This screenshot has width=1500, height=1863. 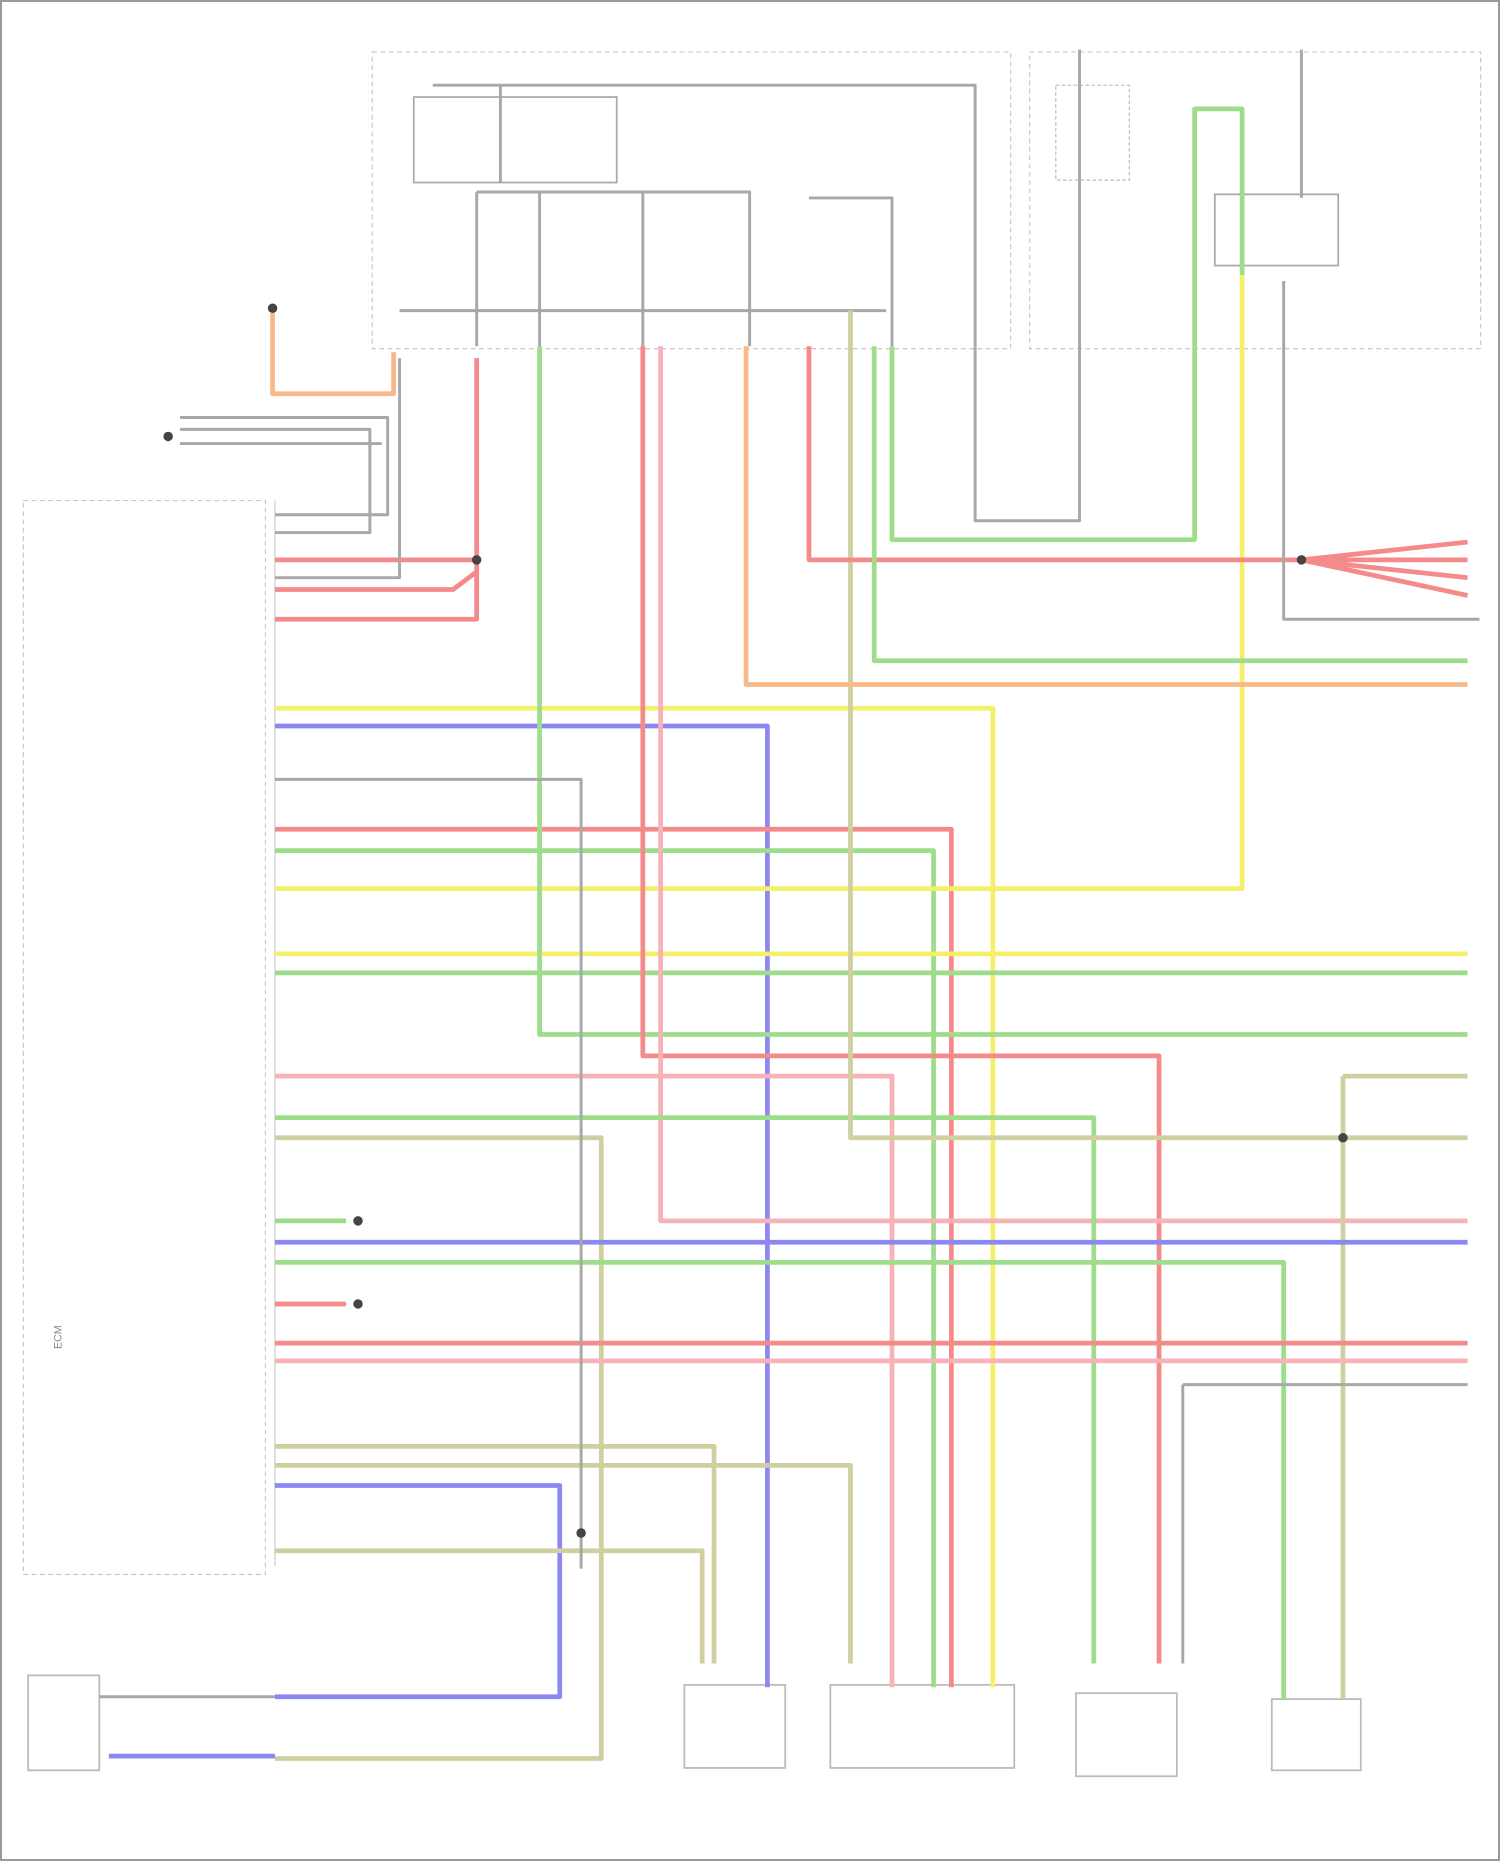 I want to click on fuse-box-outline, so click(x=691, y=200).